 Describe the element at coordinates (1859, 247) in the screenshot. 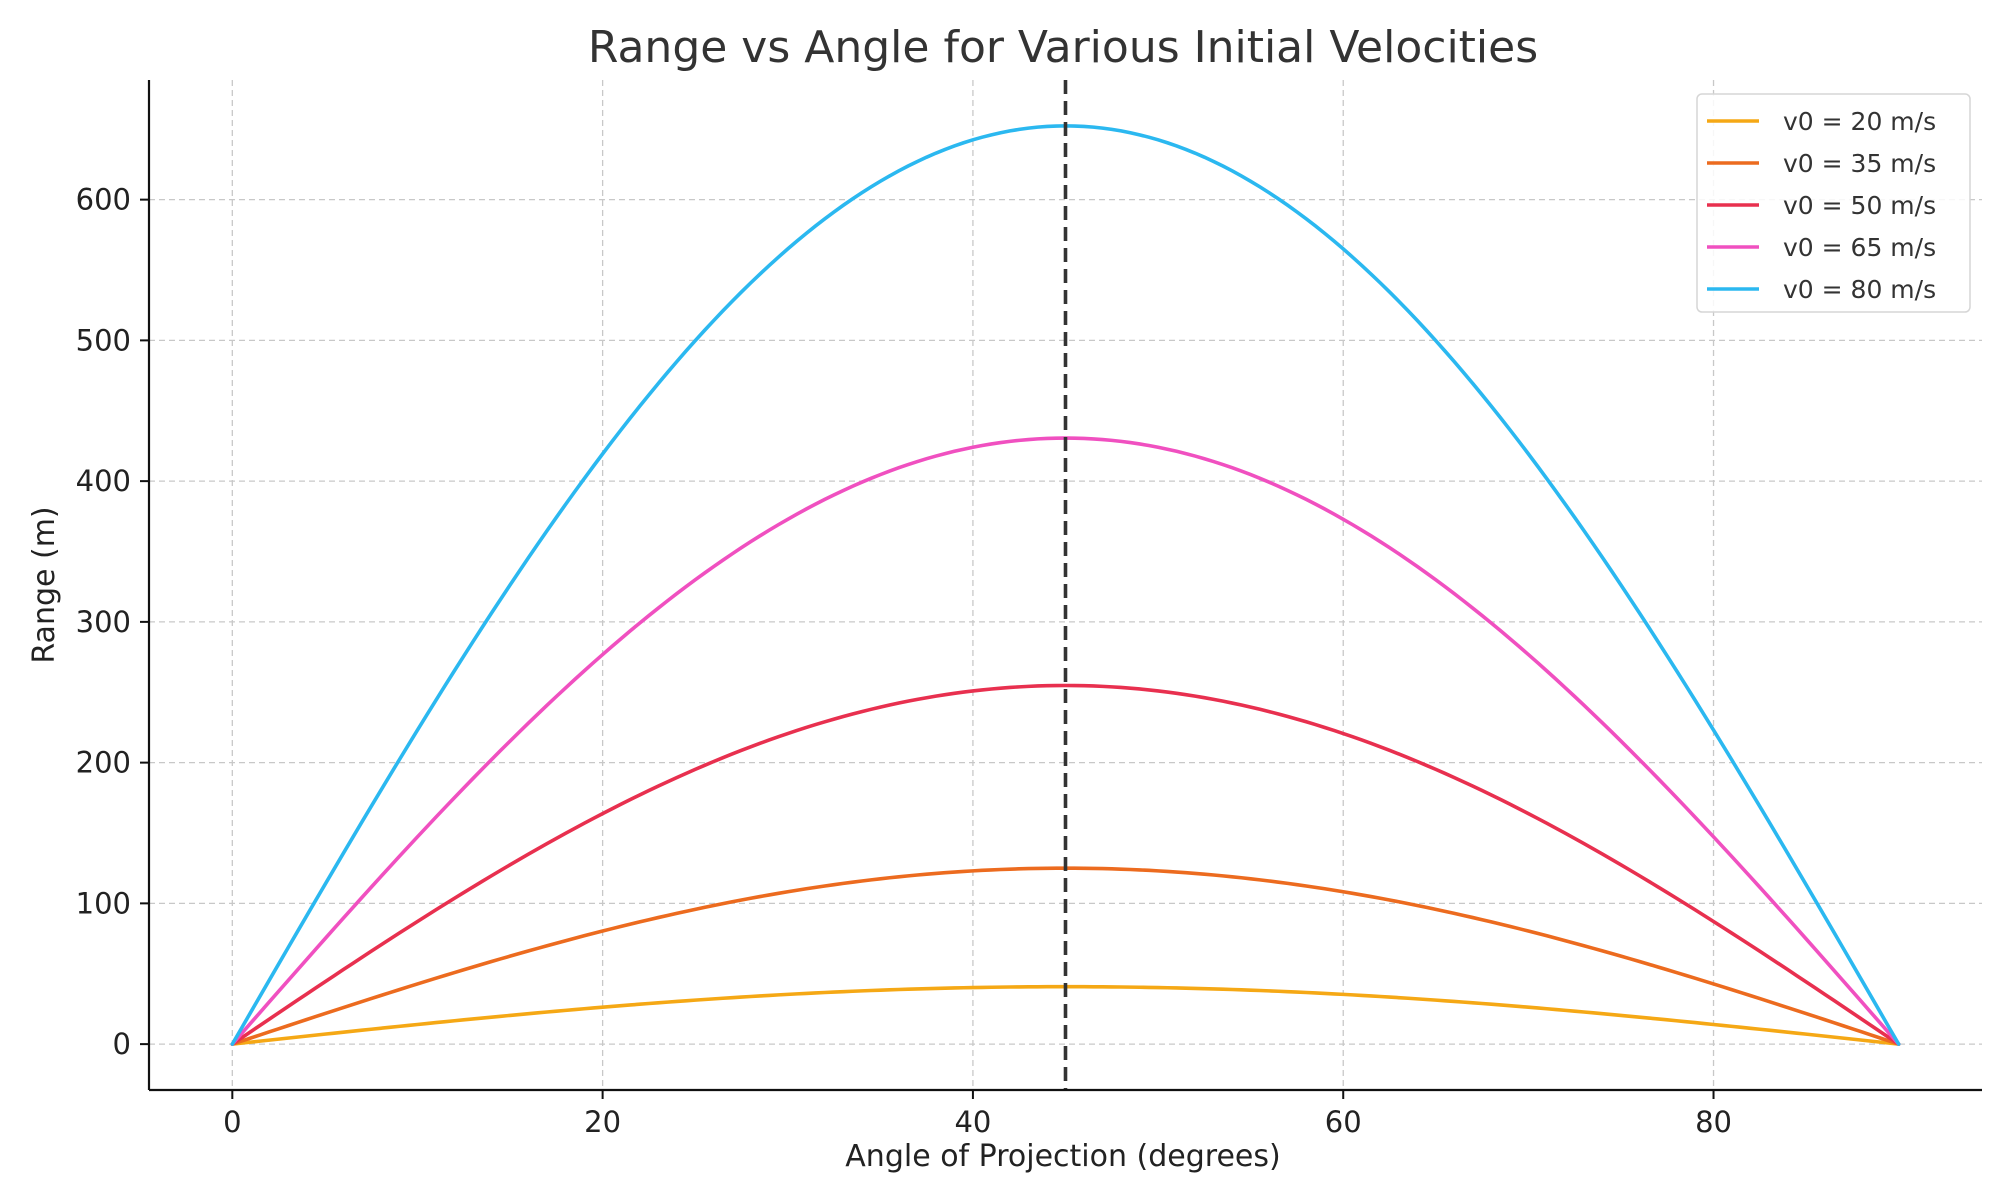

I see `legend-label-4: v0 = 65 m/s` at that location.